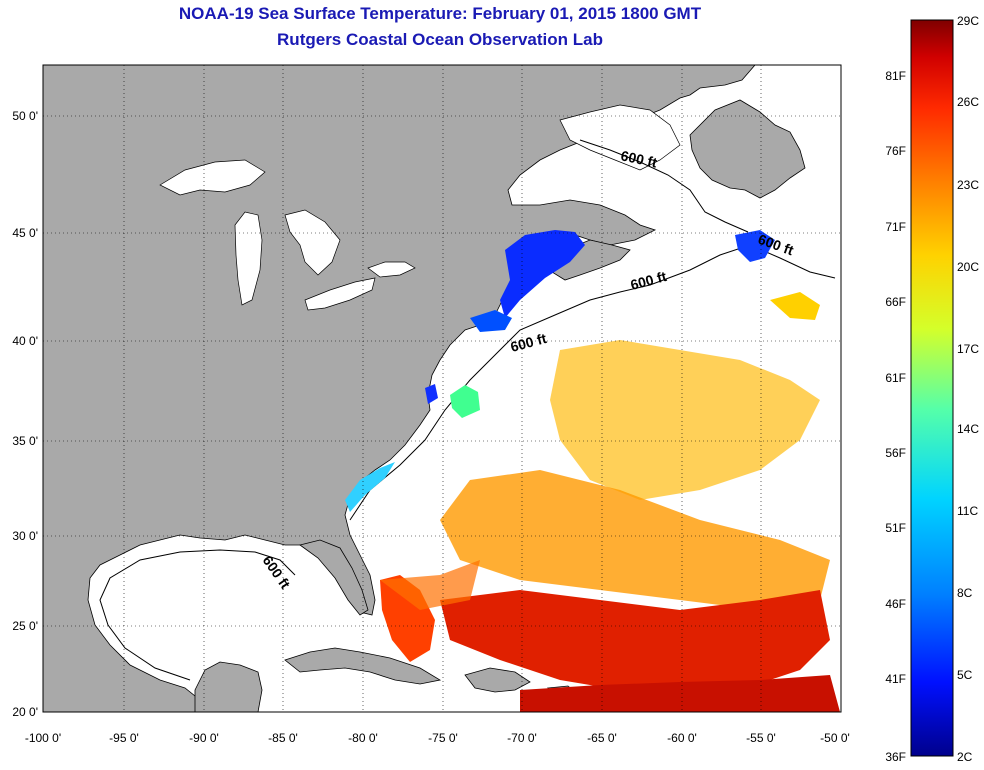 The image size is (984, 770). What do you see at coordinates (965, 757) in the screenshot?
I see `colorbar-c-label: 2C` at bounding box center [965, 757].